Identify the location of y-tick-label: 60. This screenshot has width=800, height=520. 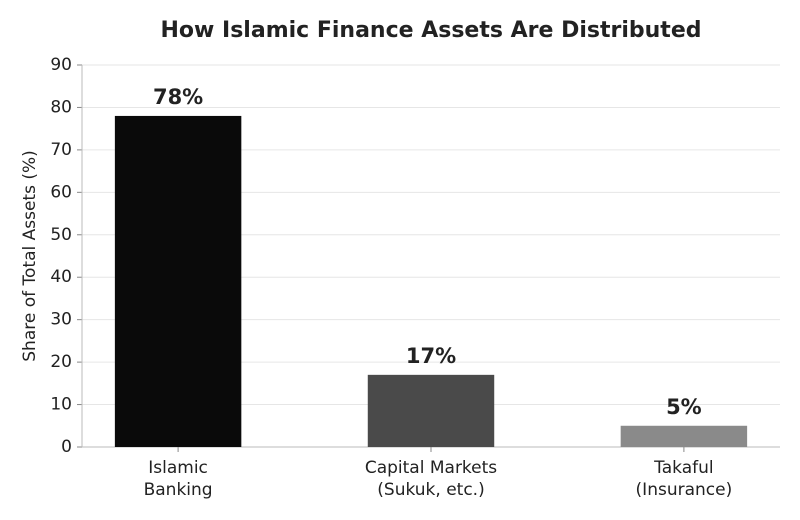
(61, 192).